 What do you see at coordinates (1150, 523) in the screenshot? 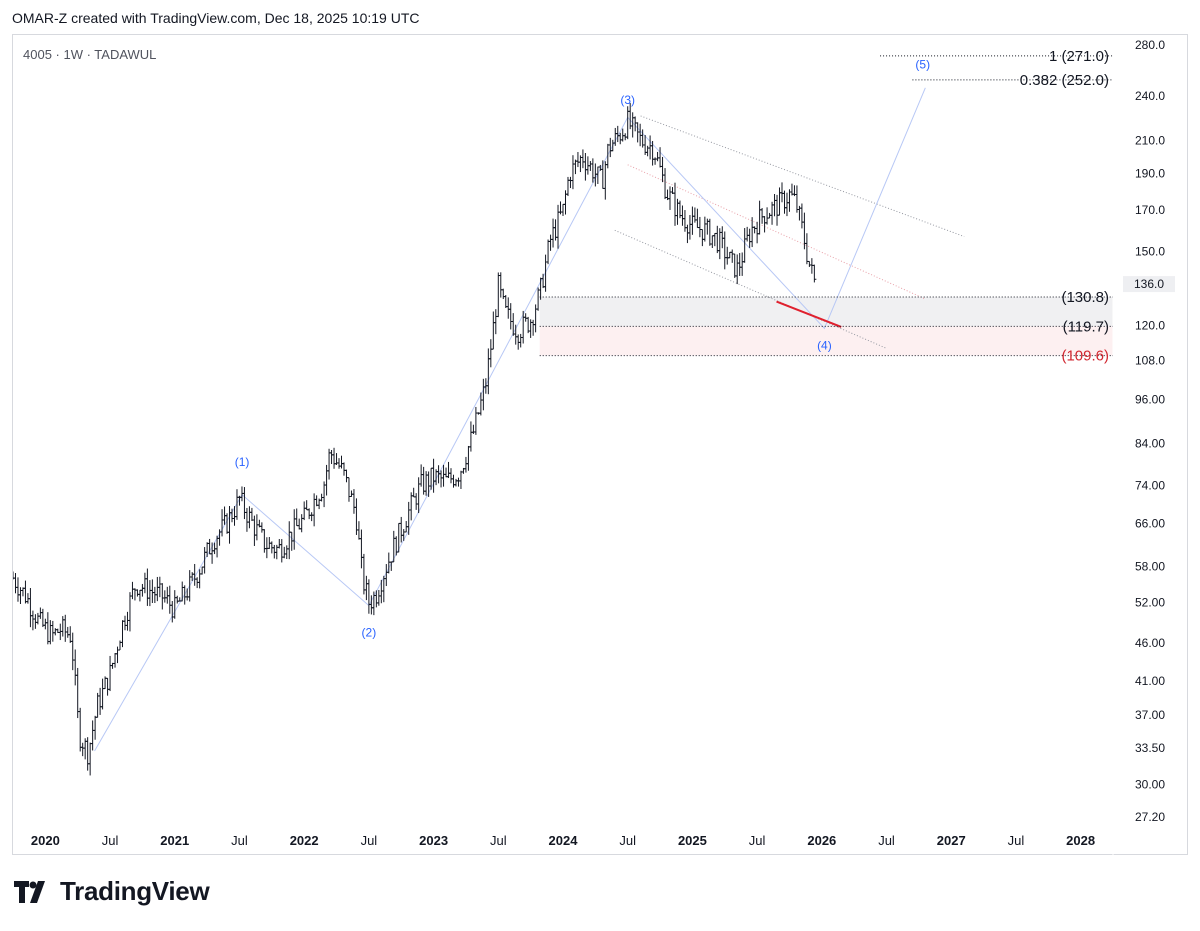
I see `price-tick-label: 66.00` at bounding box center [1150, 523].